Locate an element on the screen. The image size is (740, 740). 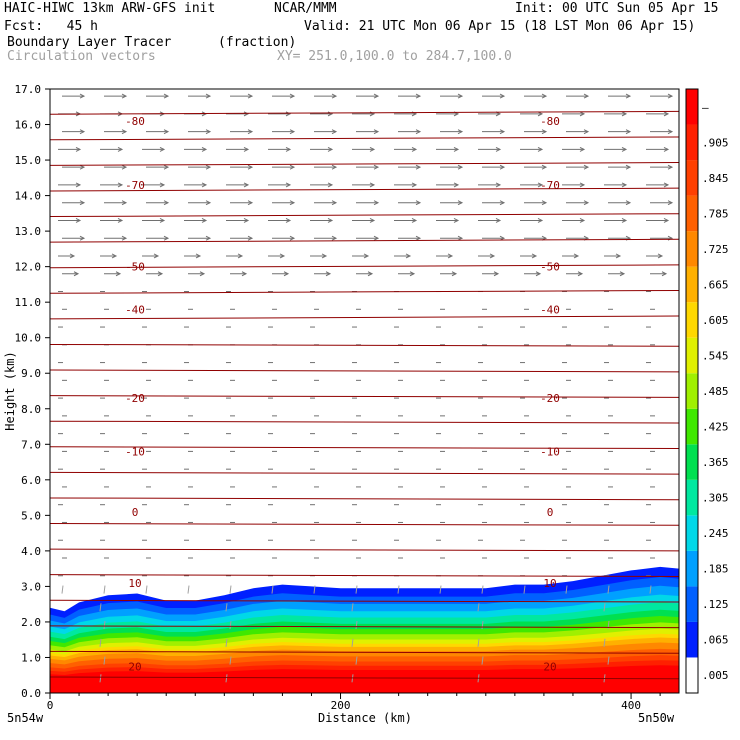
x-tick-label: 200 is located at coordinates (341, 705).